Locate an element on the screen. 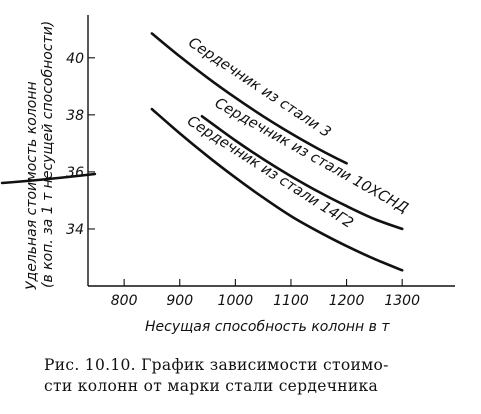 The image size is (481, 414). y-ticks: 34 36 38 40 is located at coordinates (80, 144).